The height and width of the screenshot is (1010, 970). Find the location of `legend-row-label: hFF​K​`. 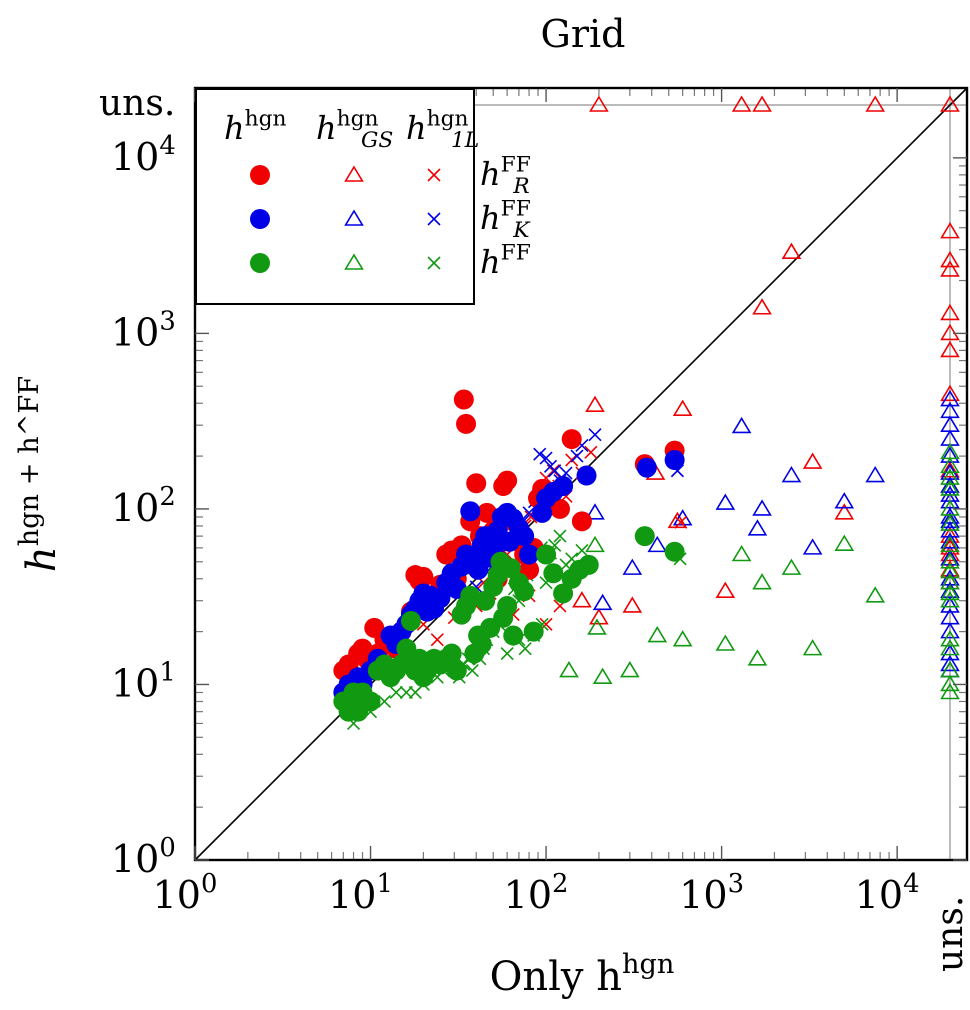

legend-row-label: hFF​K​ is located at coordinates (505, 220).